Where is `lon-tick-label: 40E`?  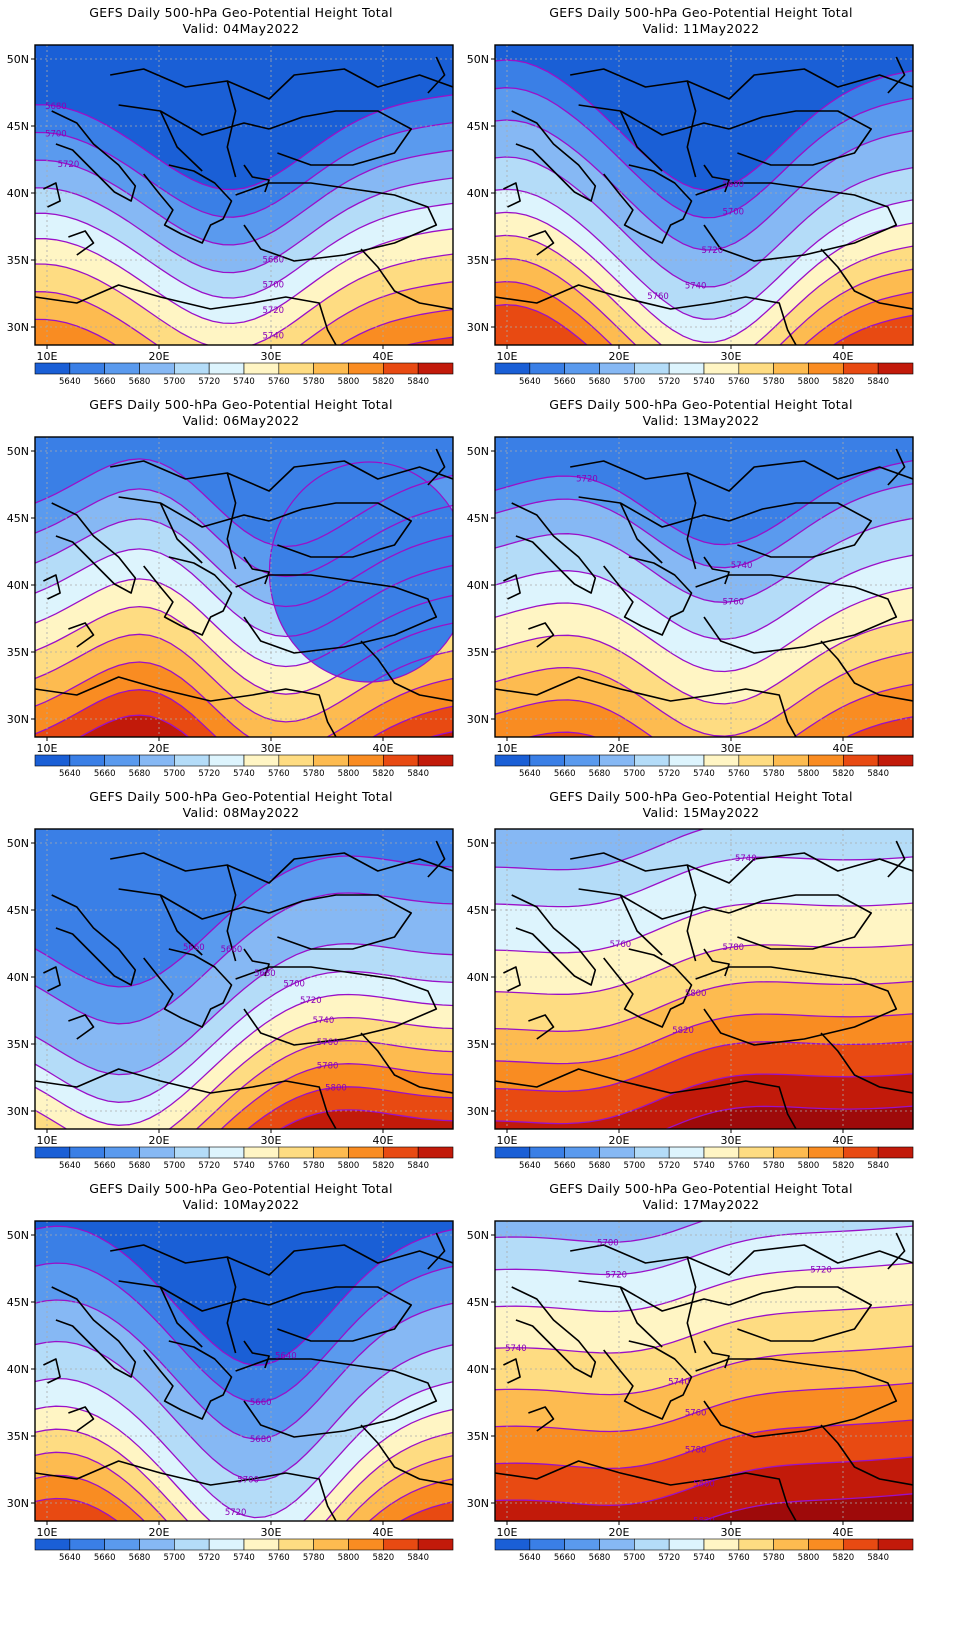 lon-tick-label: 40E is located at coordinates (383, 1532).